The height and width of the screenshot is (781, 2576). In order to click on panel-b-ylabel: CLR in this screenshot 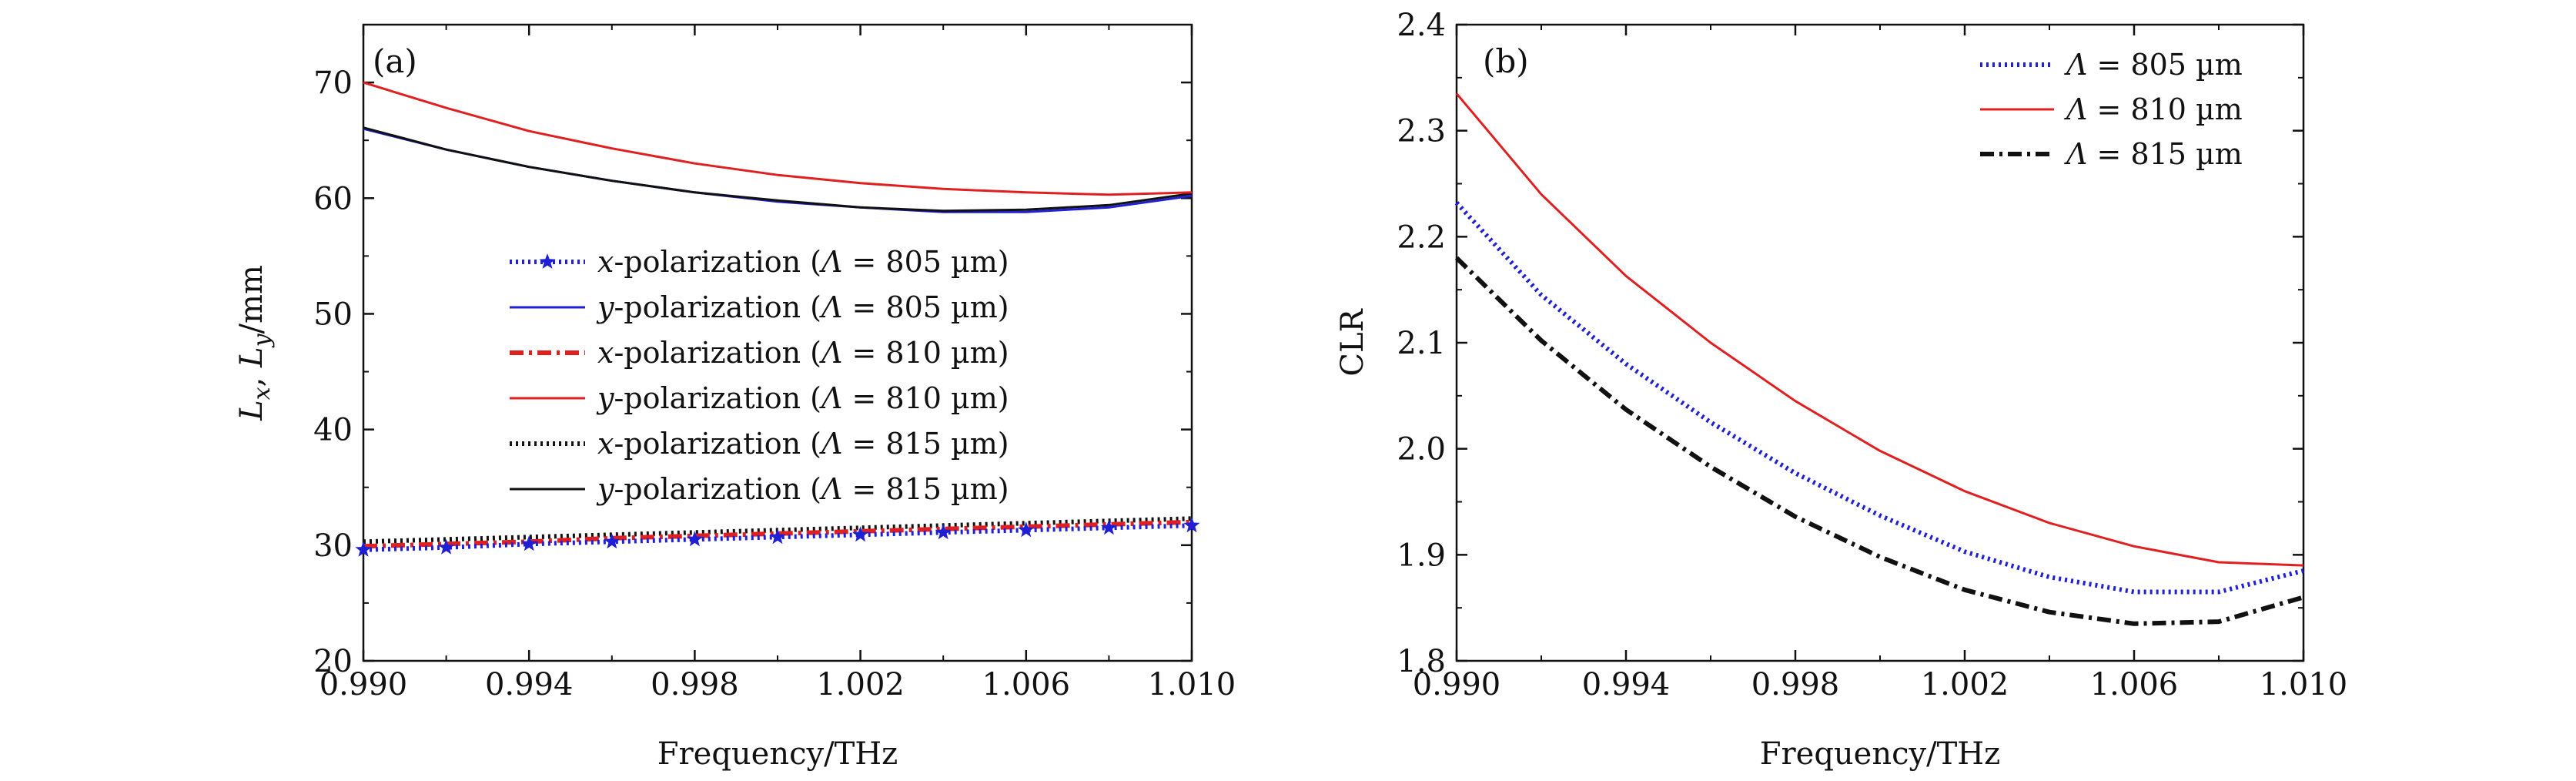, I will do `click(1353, 342)`.